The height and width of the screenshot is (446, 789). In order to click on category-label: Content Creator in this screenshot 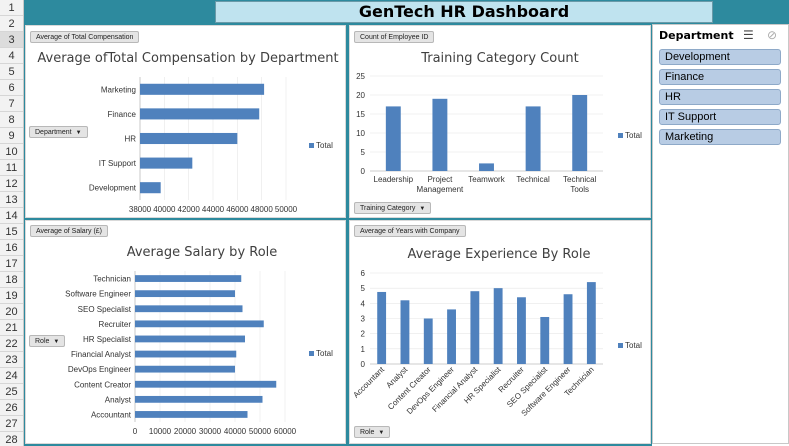, I will do `click(102, 384)`.